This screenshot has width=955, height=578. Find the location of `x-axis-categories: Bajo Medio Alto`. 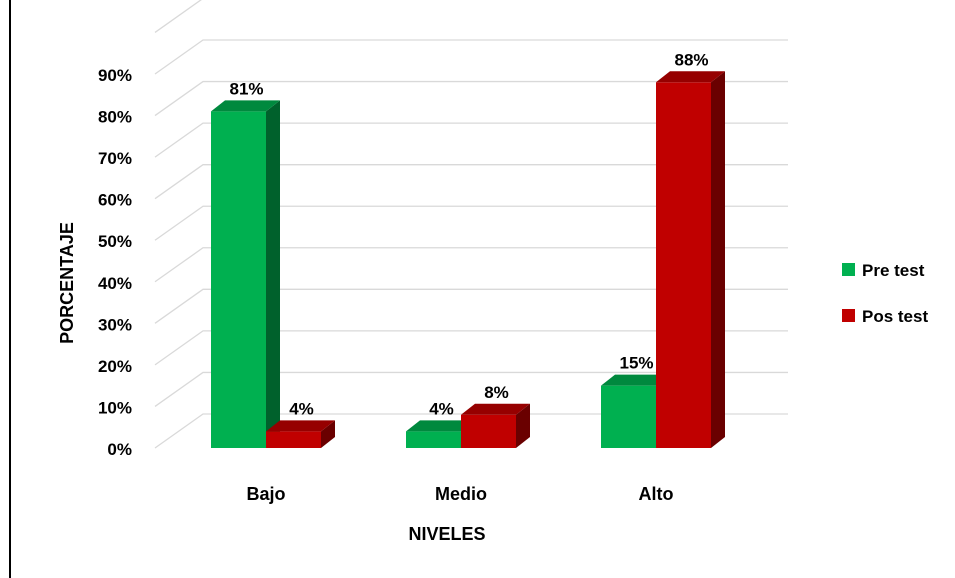

x-axis-categories: Bajo Medio Alto is located at coordinates (459, 494).